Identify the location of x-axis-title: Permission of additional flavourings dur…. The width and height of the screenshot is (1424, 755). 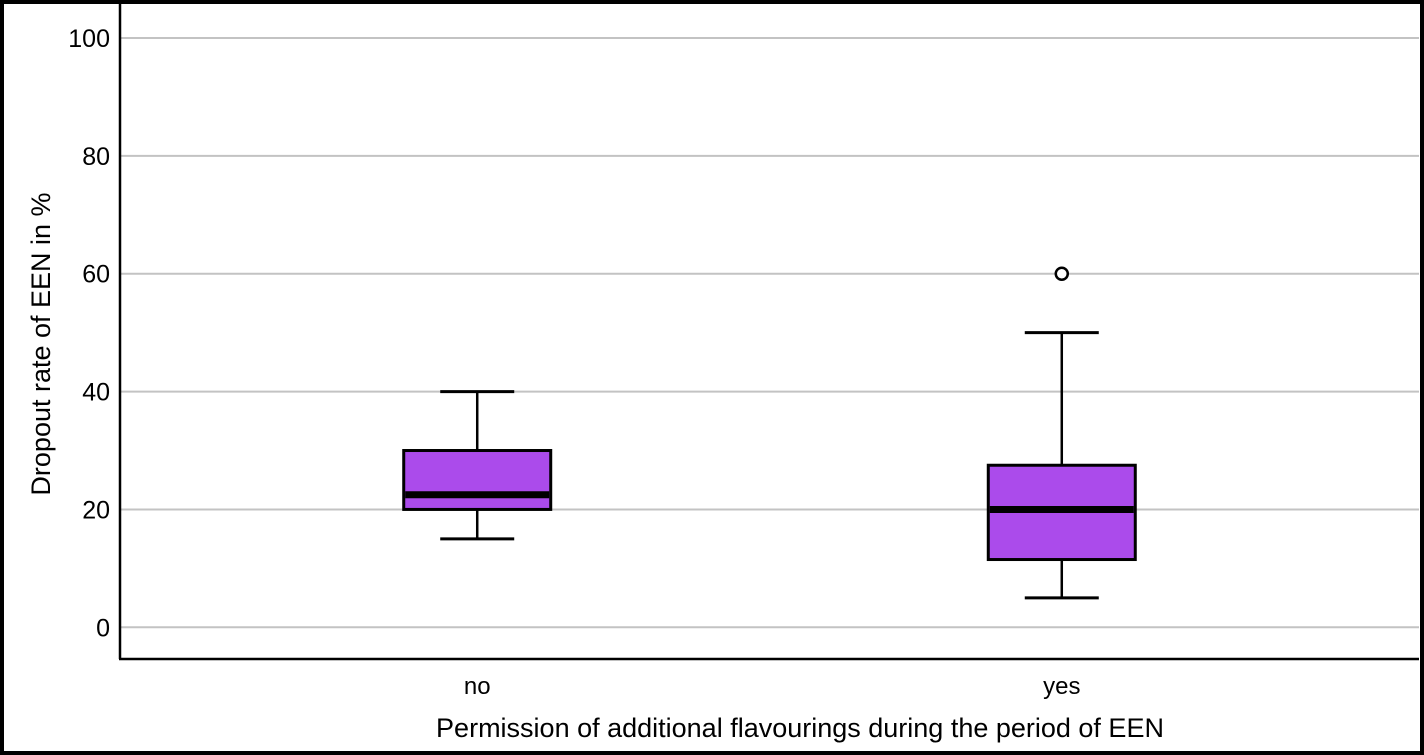
(800, 728).